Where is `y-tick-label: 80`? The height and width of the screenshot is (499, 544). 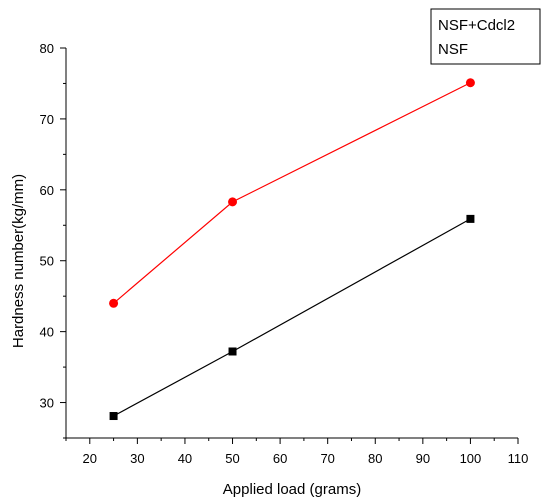 y-tick-label: 80 is located at coordinates (47, 48).